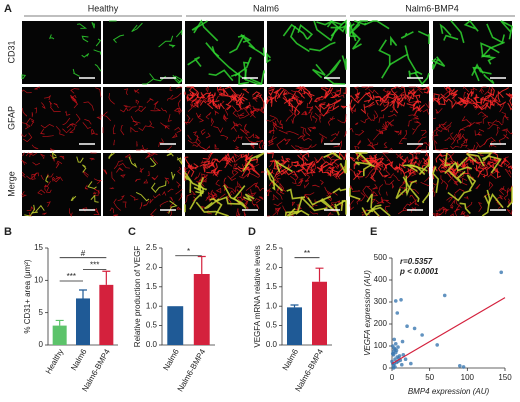 The height and width of the screenshot is (402, 520). Describe the element at coordinates (188, 251) in the screenshot. I see `significance: *` at that location.